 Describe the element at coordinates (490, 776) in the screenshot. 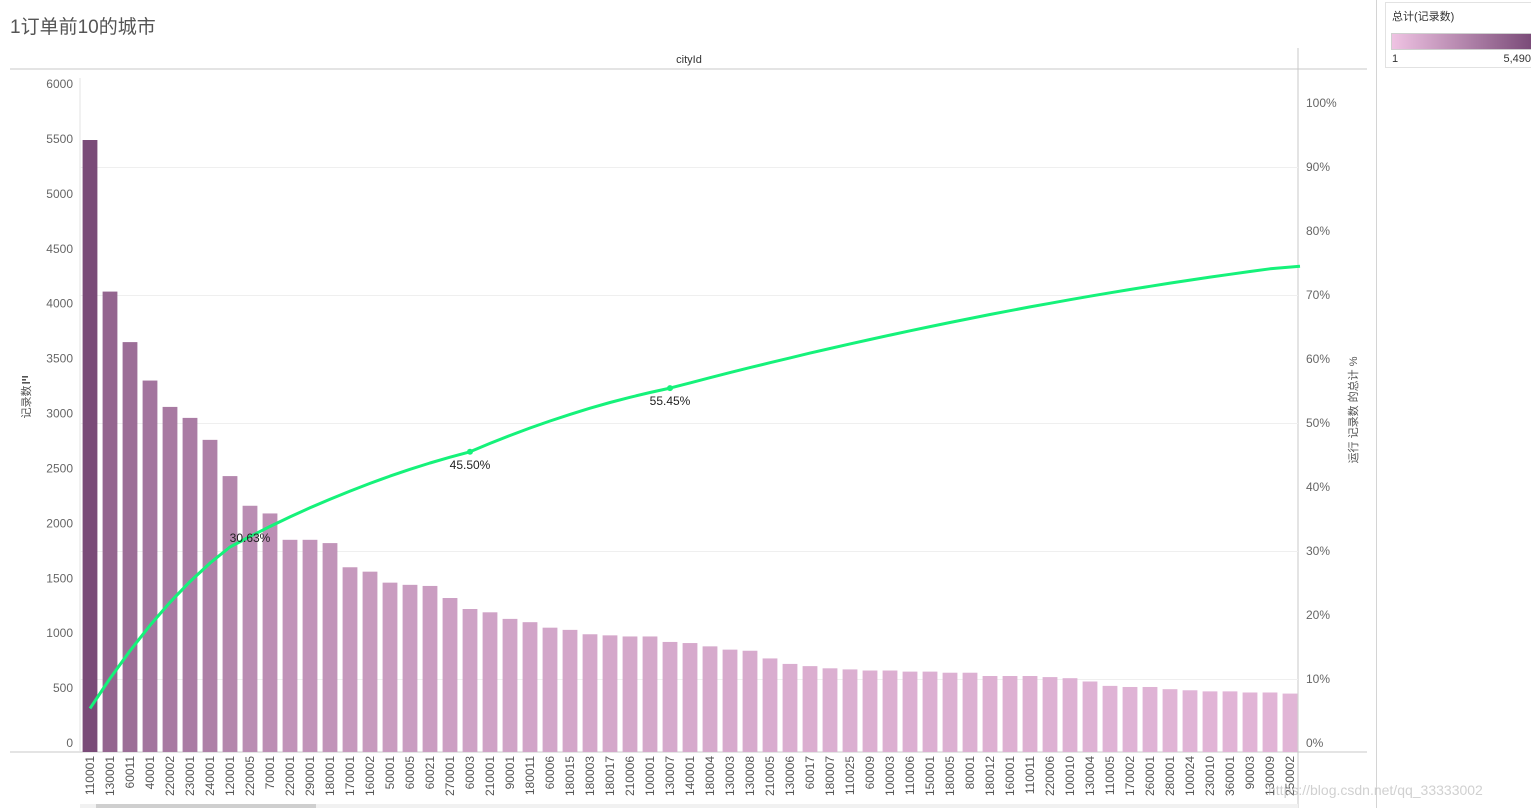

I see `x-tick-label: 210001` at that location.